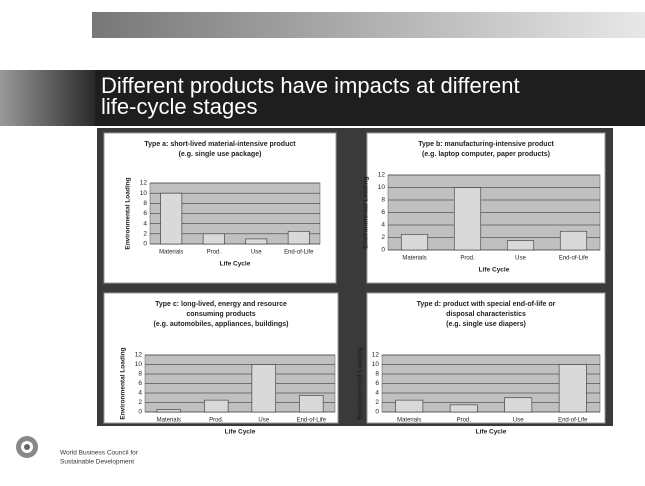 Image resolution: width=645 pixels, height=486 pixels. Describe the element at coordinates (368, 25) in the screenshot. I see `top-band` at that location.